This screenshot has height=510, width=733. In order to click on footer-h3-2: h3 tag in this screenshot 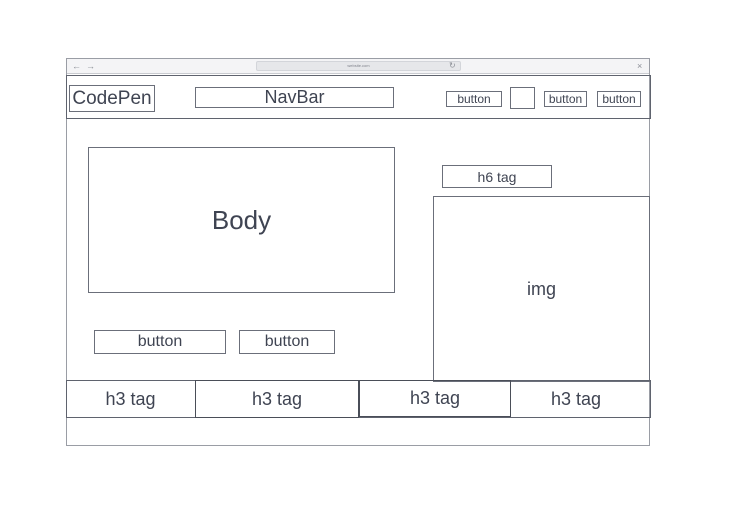, I will do `click(277, 399)`.